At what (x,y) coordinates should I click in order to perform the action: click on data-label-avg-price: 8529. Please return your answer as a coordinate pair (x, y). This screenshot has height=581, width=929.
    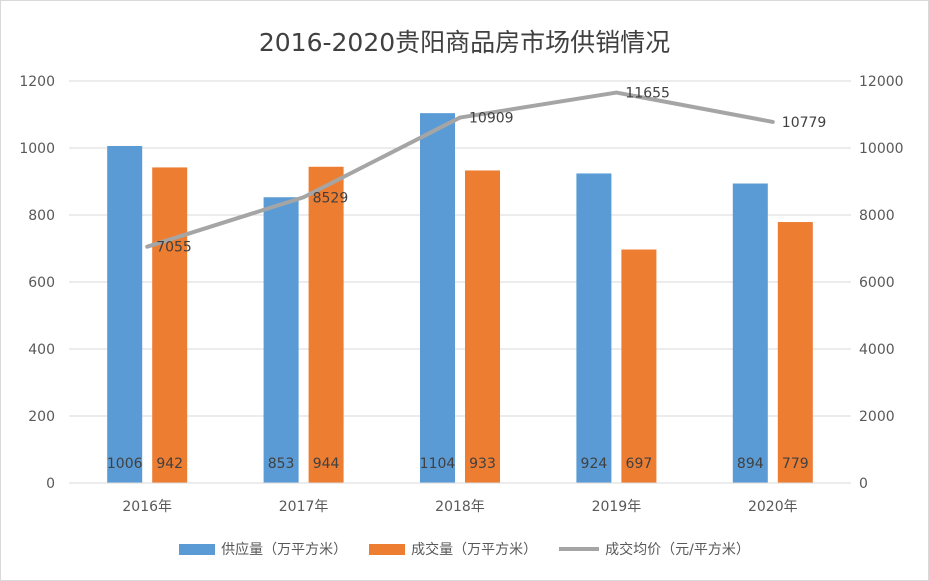
    Looking at the image, I should click on (331, 198).